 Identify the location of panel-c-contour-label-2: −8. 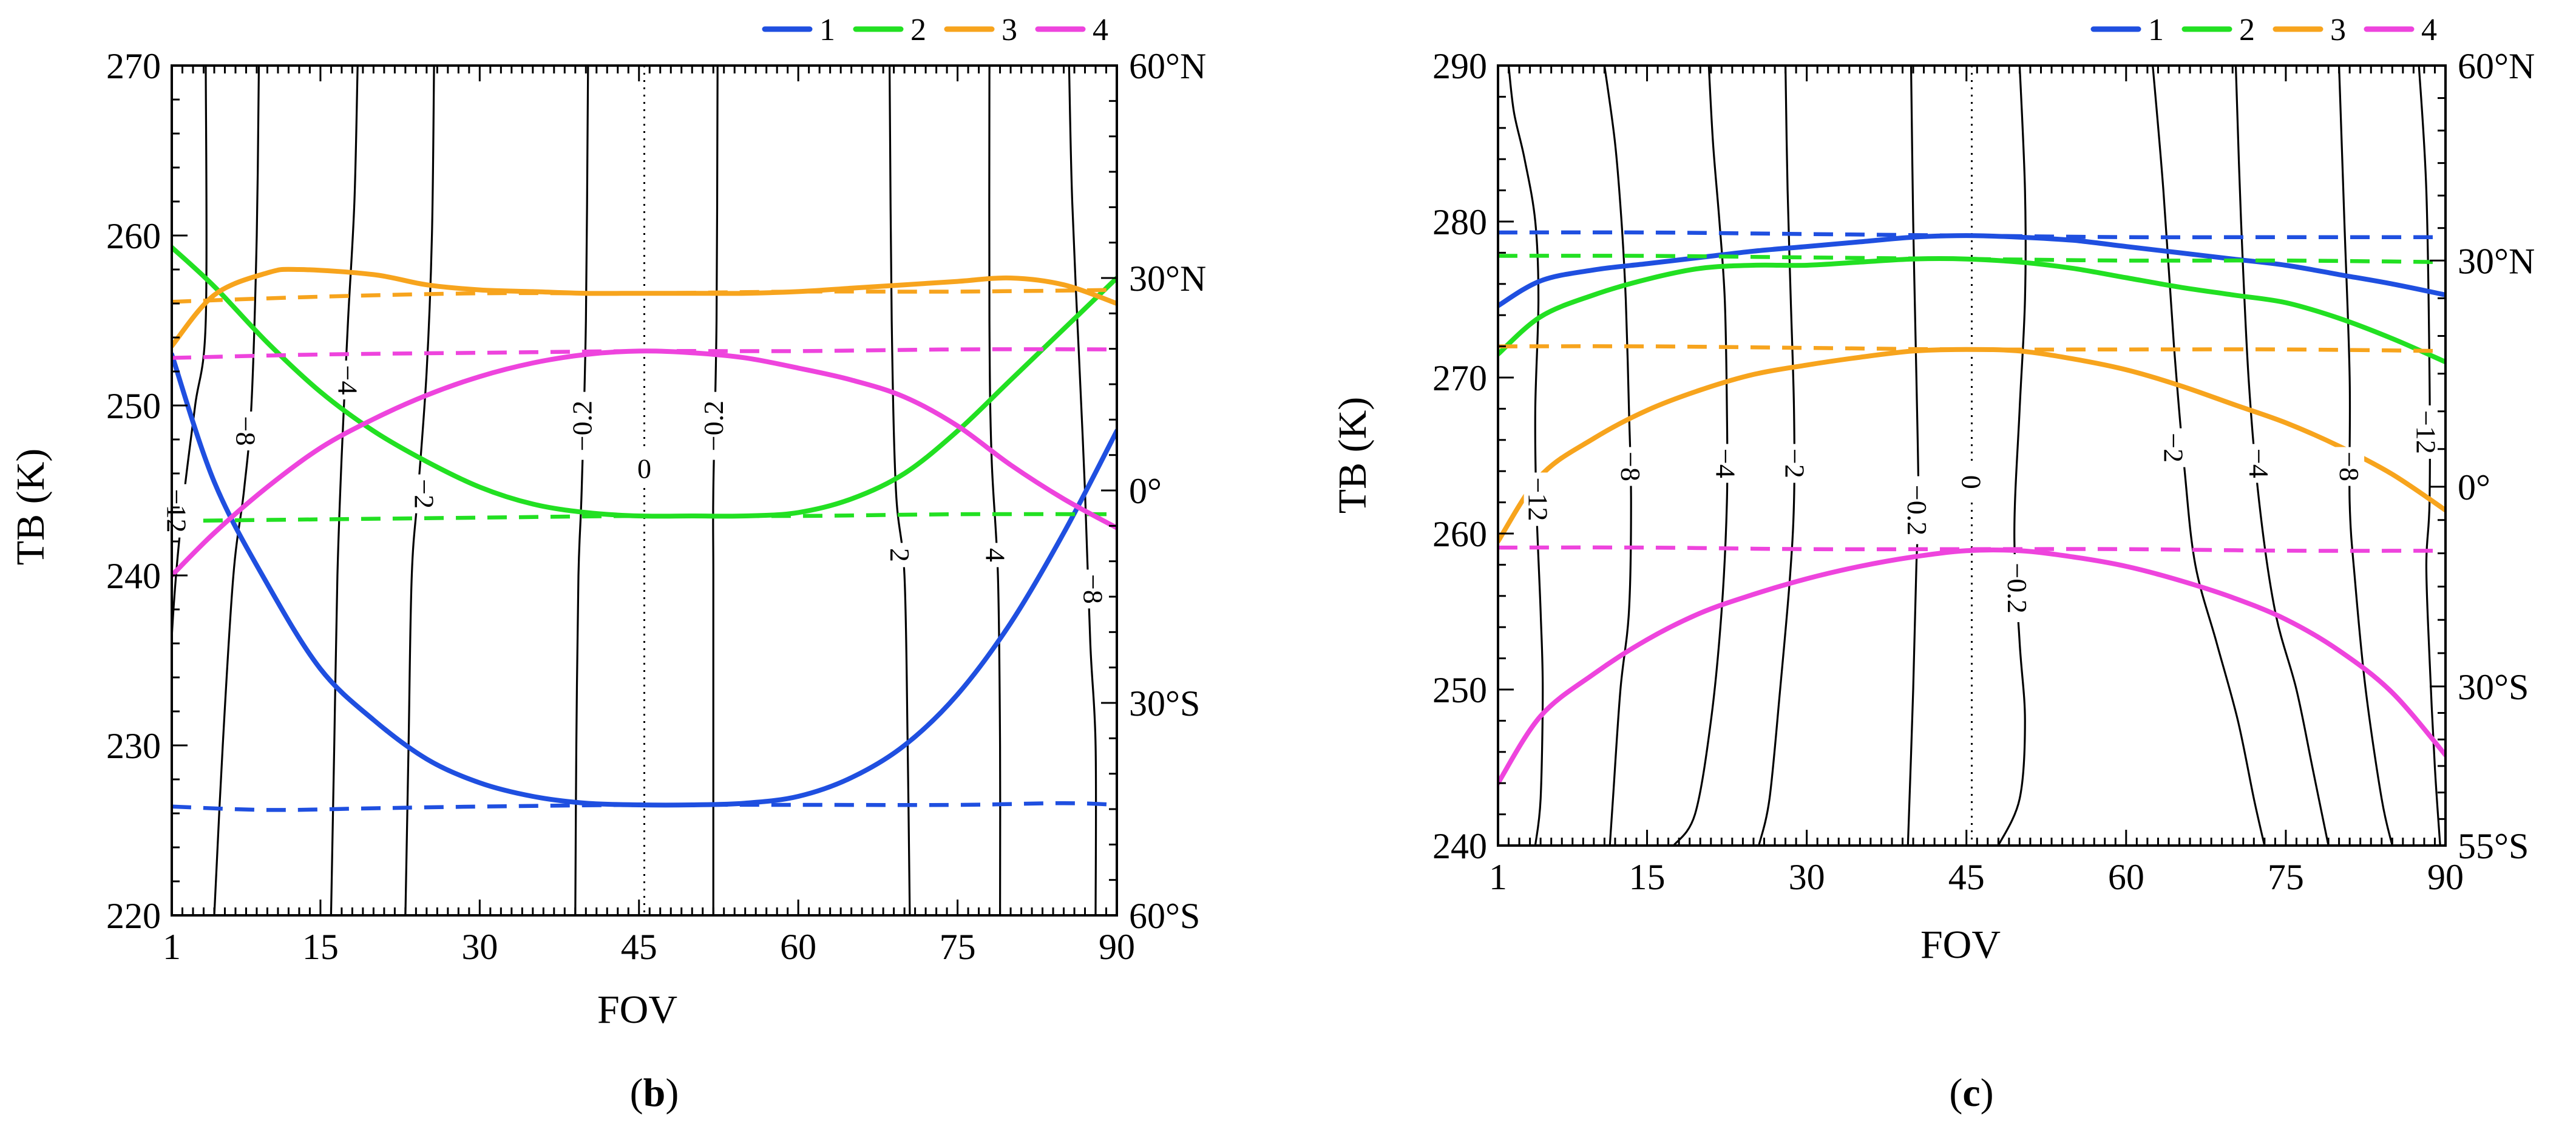
(1630, 466).